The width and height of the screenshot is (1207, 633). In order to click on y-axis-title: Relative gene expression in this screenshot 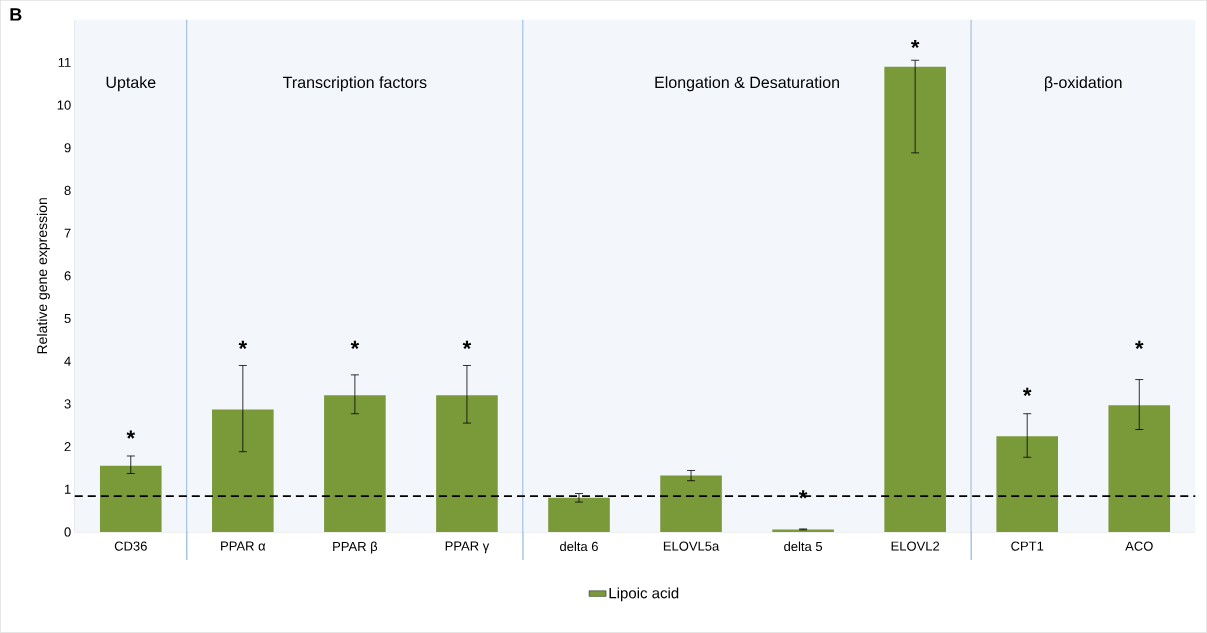, I will do `click(43, 276)`.